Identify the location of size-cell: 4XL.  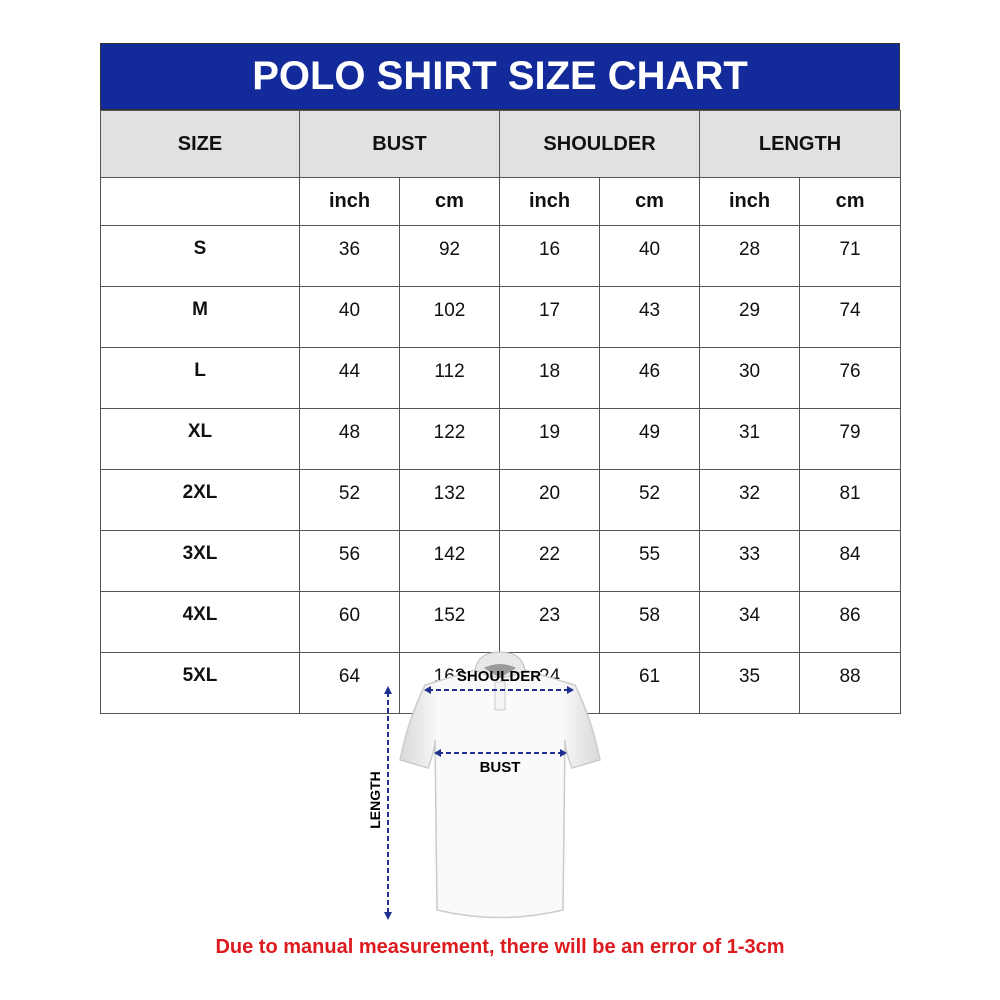
(200, 622).